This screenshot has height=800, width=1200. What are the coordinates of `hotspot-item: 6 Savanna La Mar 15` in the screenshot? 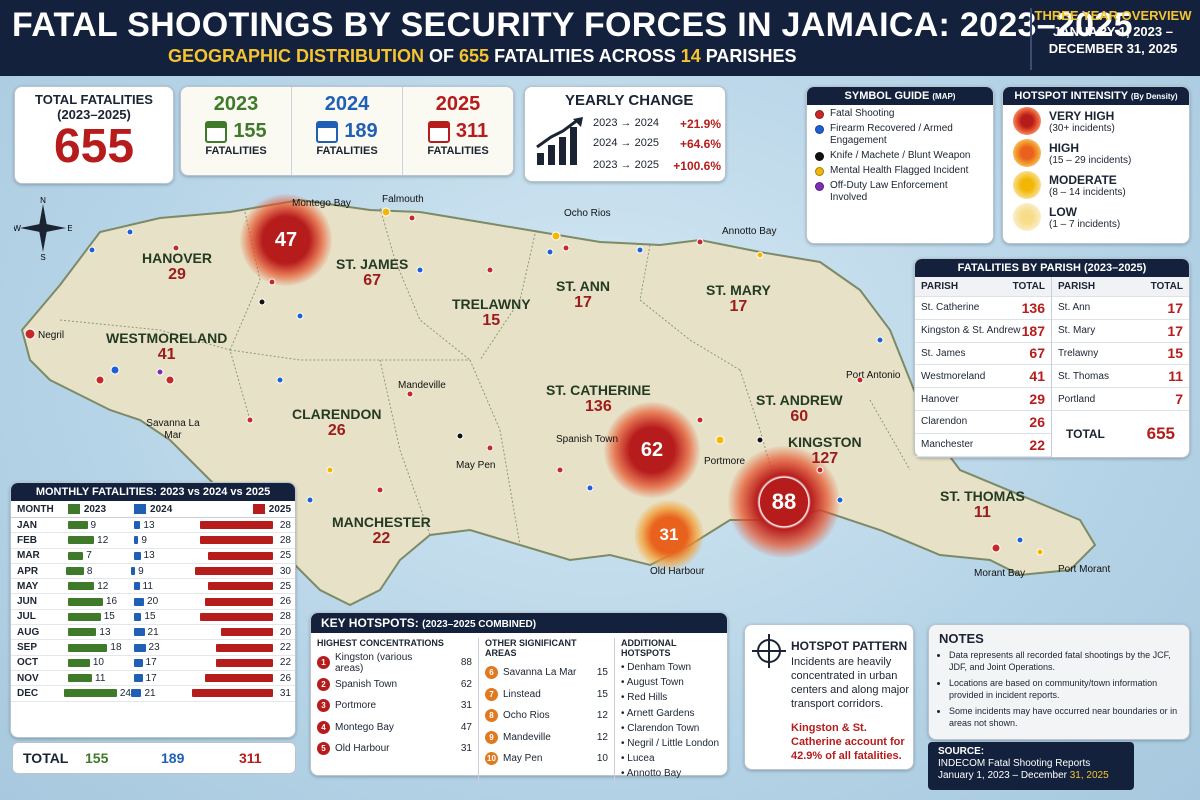 It's located at (546, 673).